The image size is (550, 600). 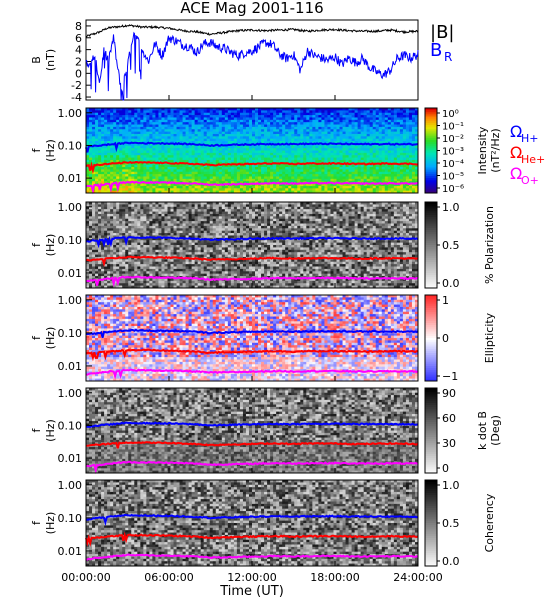 I want to click on colorbar-tick-label: 60, so click(x=449, y=418).